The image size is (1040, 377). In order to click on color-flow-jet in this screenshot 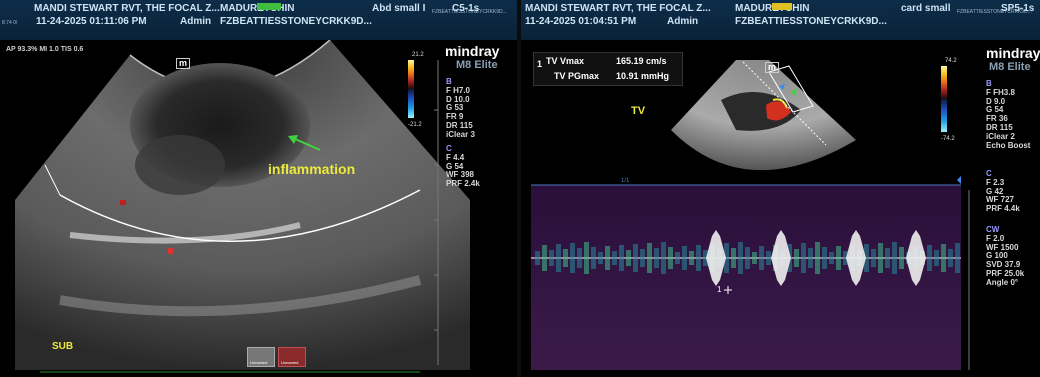, I will do `click(778, 111)`.